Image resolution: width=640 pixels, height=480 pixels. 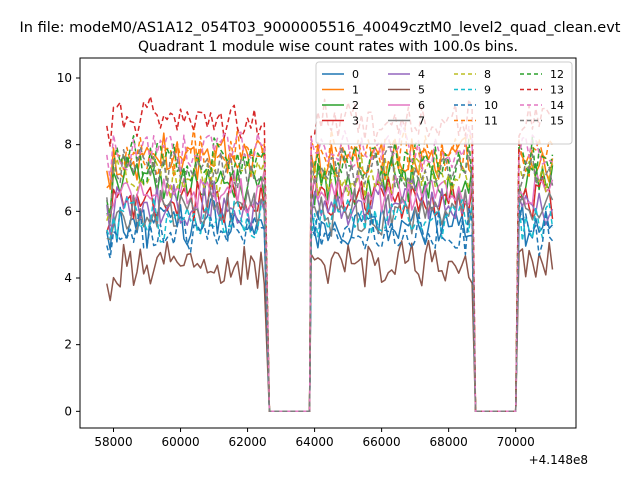 I want to click on legend-label-6: 6, so click(x=421, y=105).